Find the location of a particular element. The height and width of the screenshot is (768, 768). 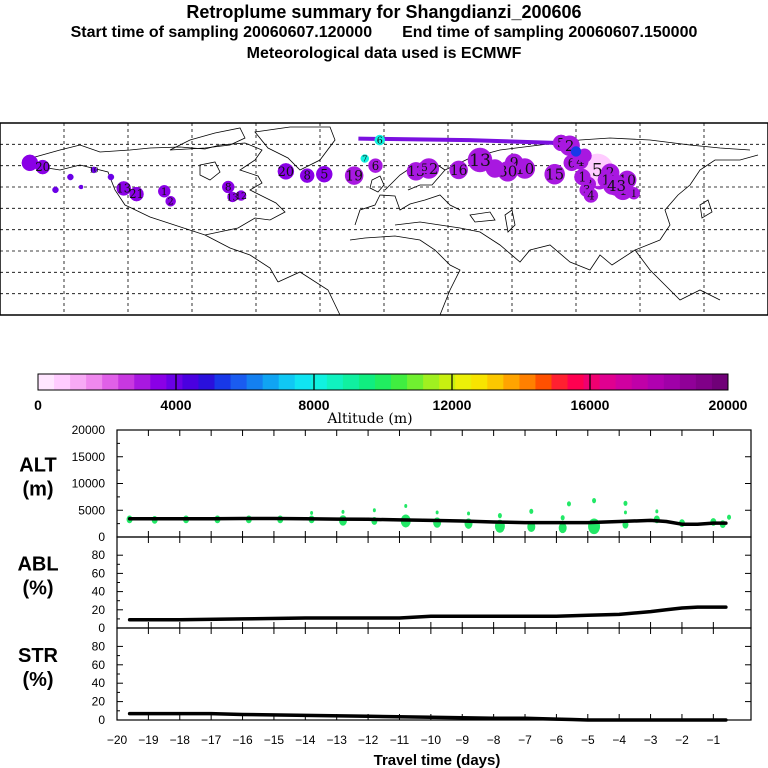

x-tick-label: −17 is located at coordinates (211, 740).